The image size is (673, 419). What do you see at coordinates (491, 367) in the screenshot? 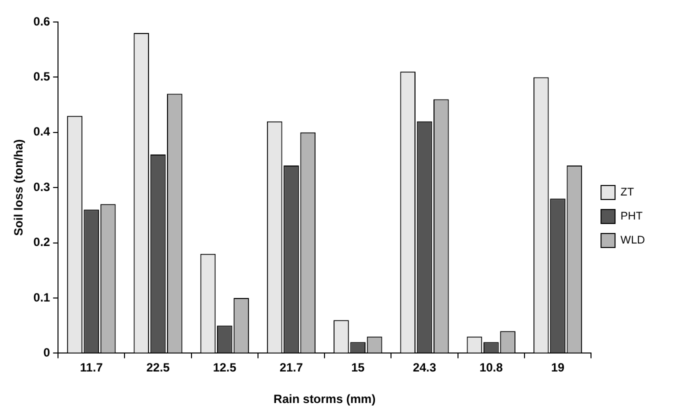
I see `x-tick-label: 10.8` at bounding box center [491, 367].